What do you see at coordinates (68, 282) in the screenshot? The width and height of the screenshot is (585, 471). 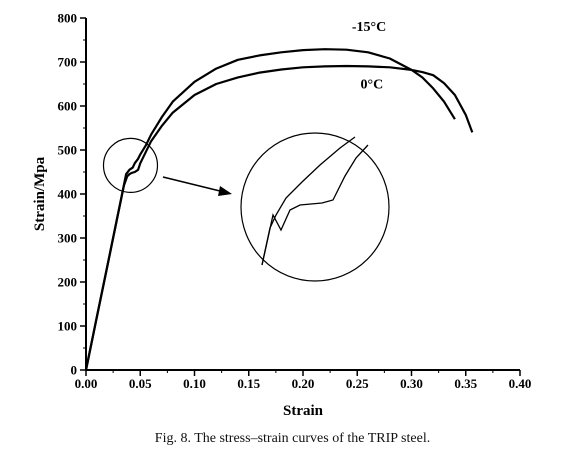 I see `y-tick-label: 200` at bounding box center [68, 282].